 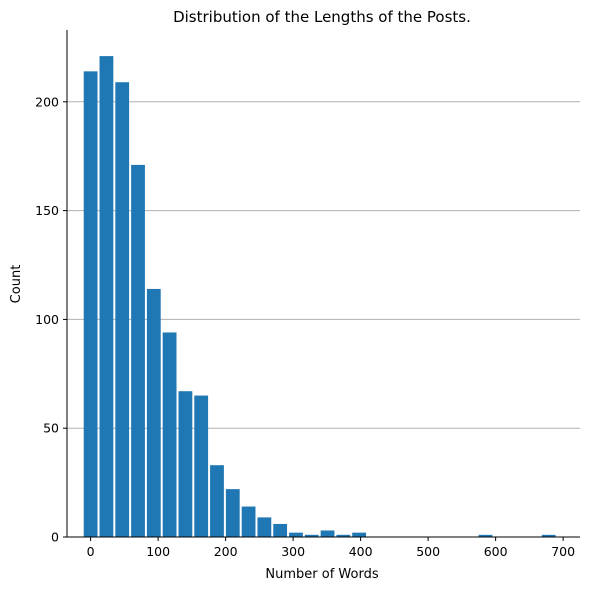 I want to click on x-tick-label: 700, so click(x=563, y=551).